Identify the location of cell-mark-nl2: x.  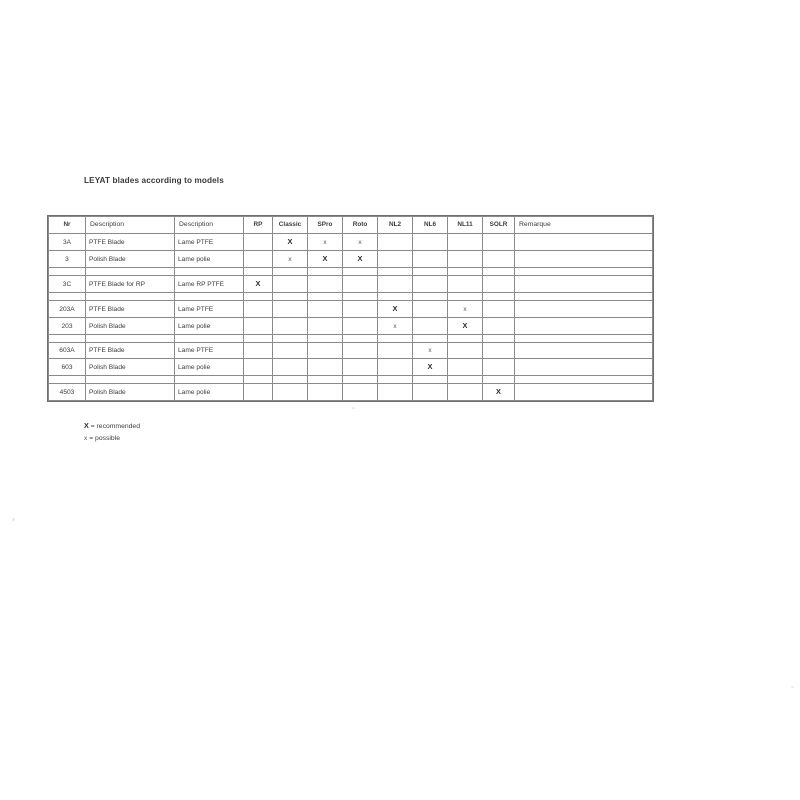
(395, 326).